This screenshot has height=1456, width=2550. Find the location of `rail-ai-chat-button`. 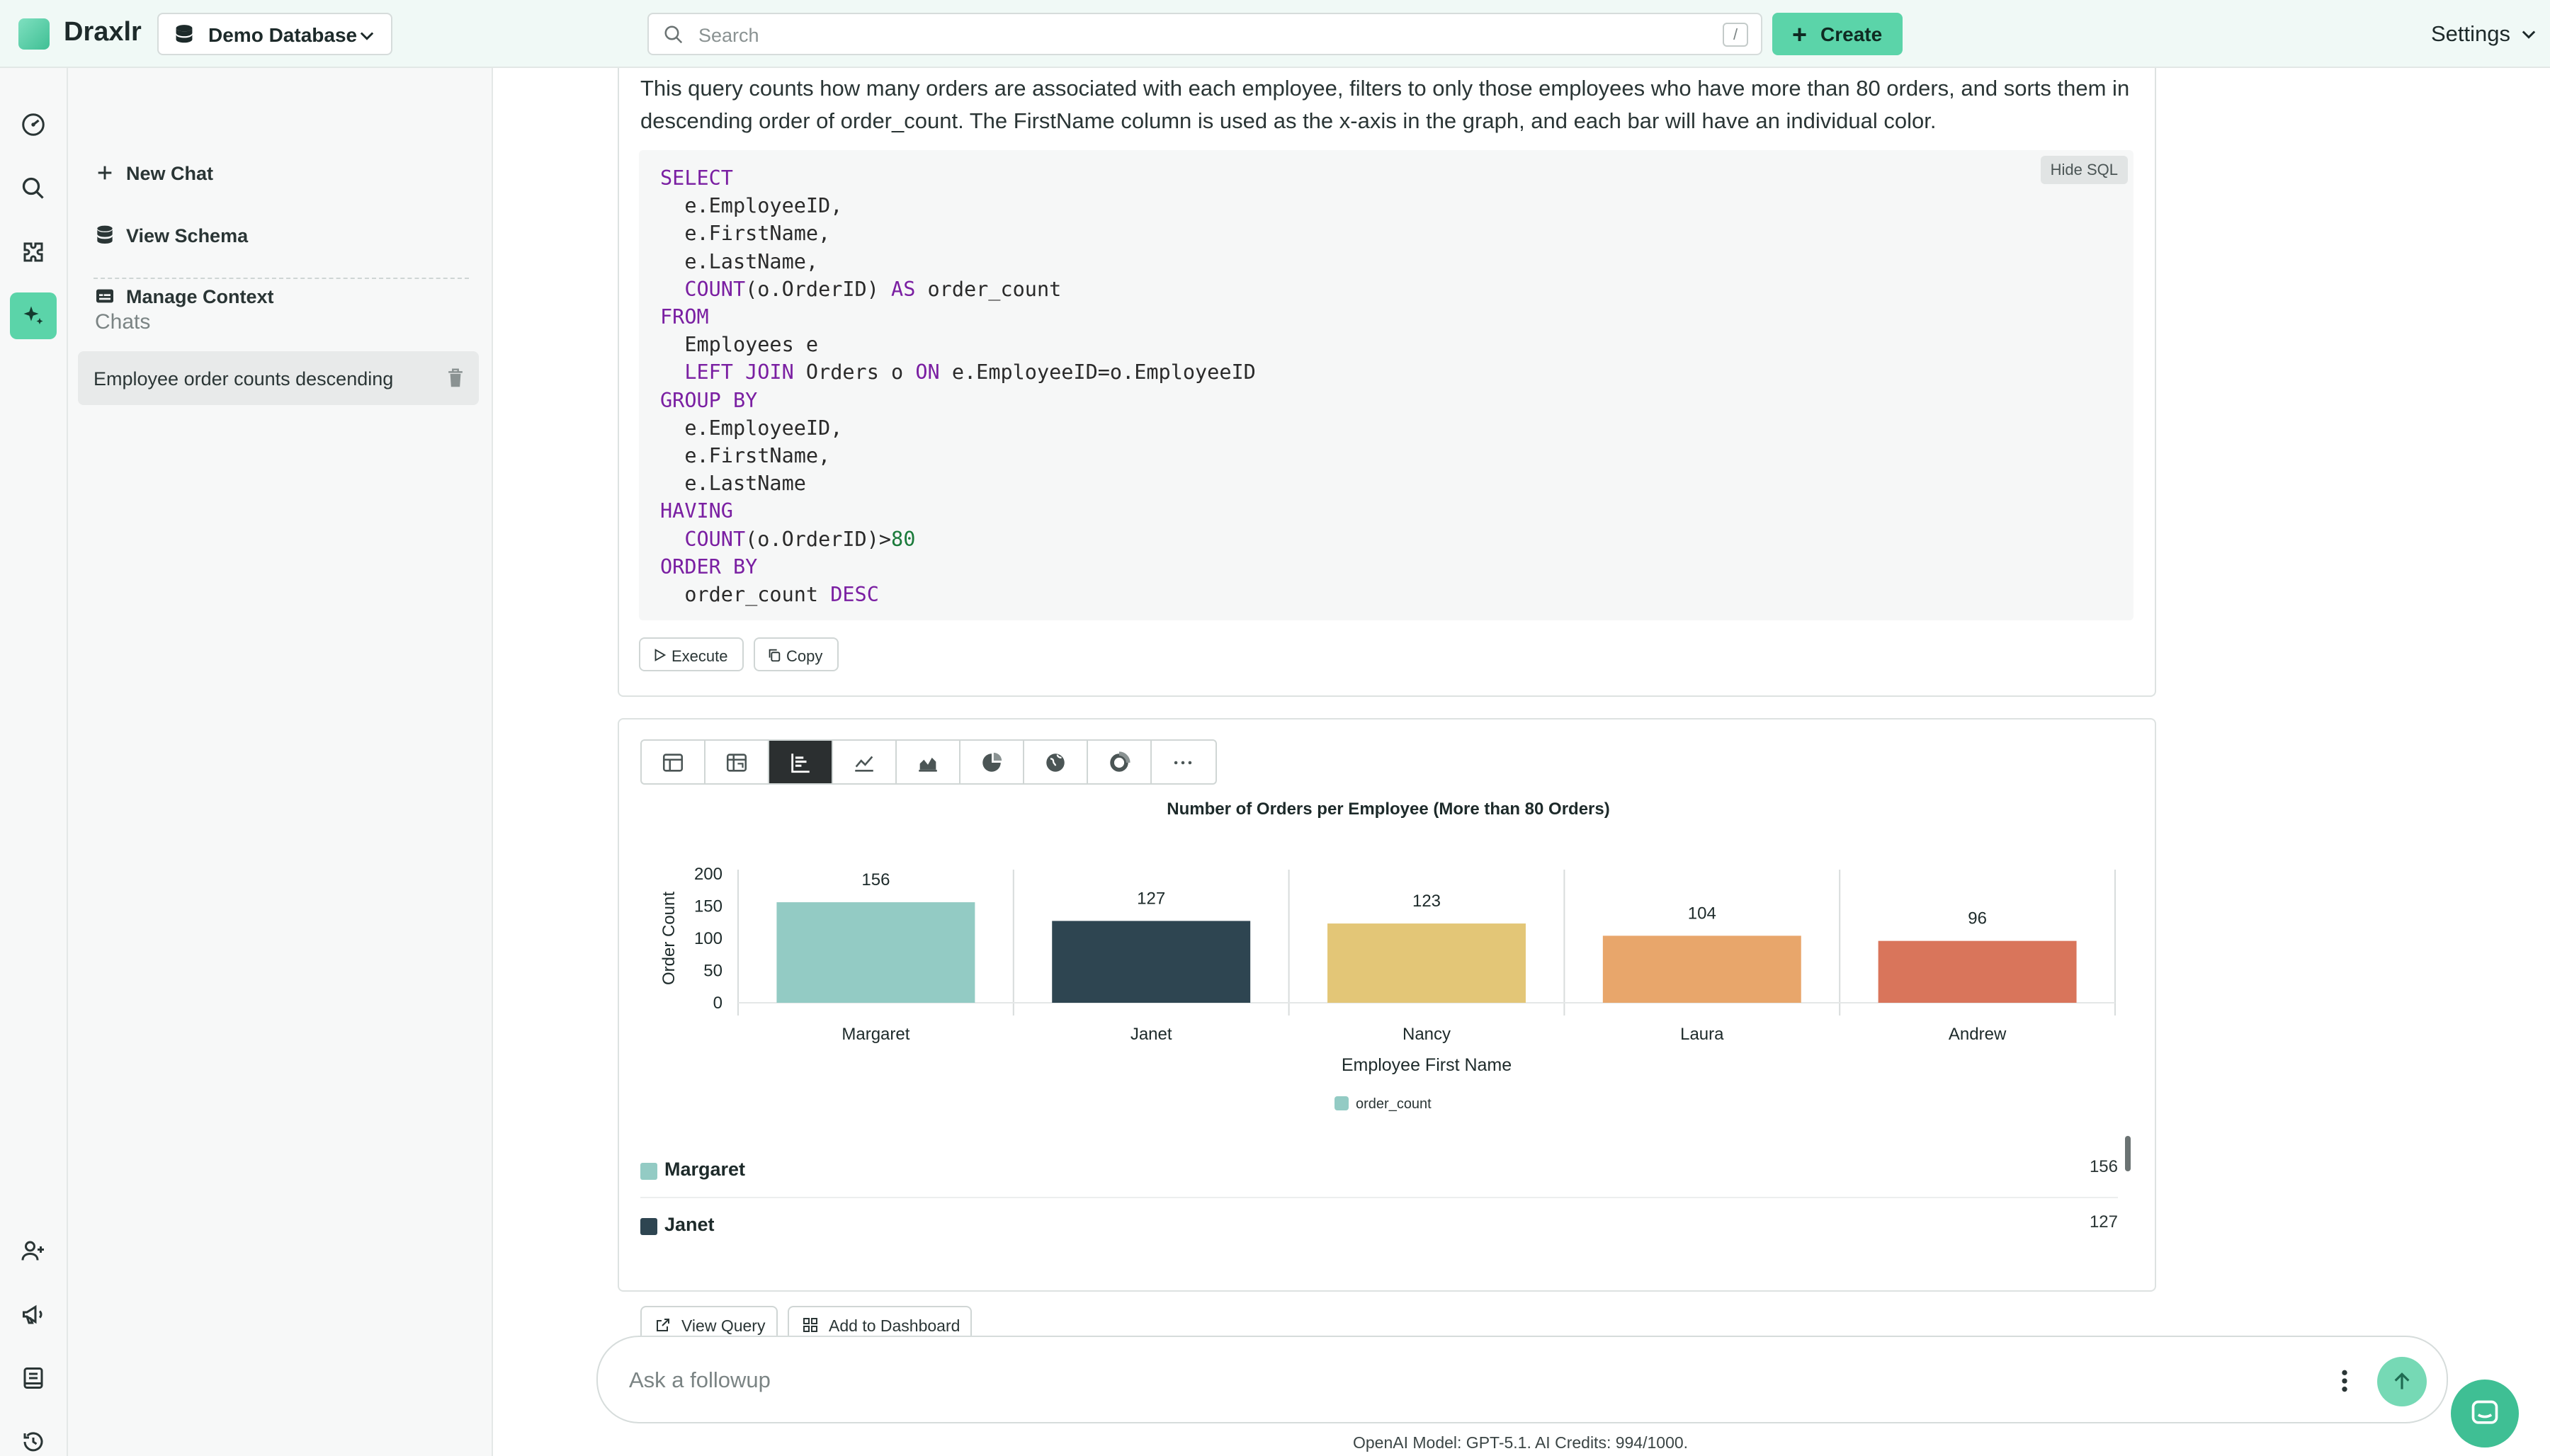

rail-ai-chat-button is located at coordinates (33, 316).